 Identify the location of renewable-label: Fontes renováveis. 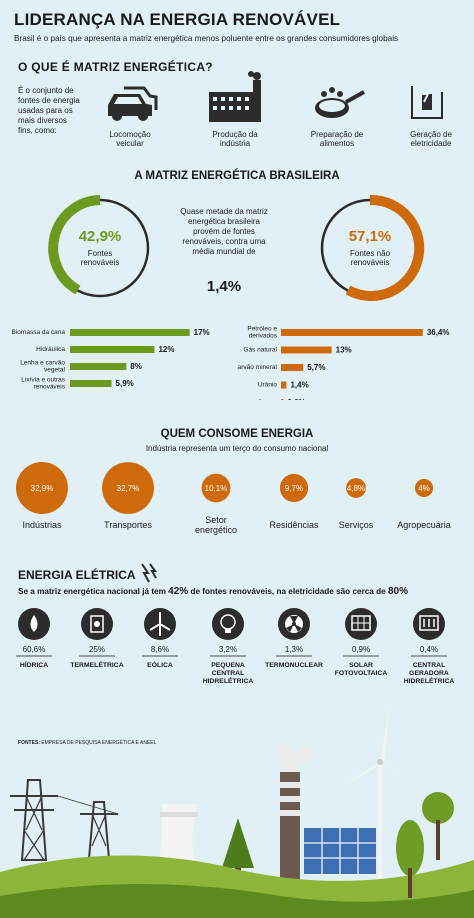
(100, 258).